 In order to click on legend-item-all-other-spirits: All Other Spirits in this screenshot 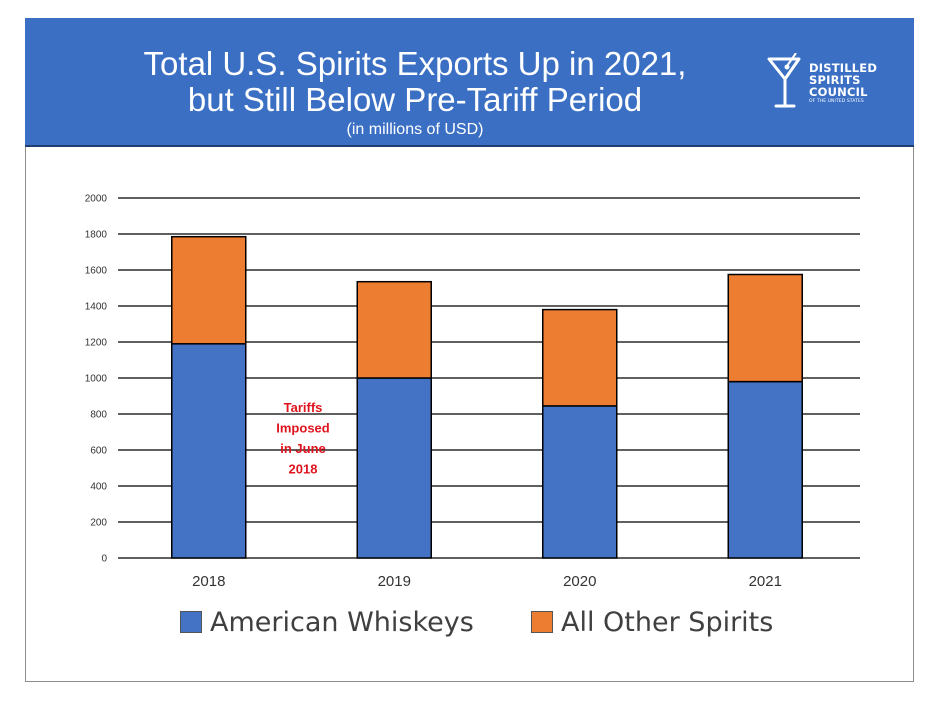, I will do `click(652, 622)`.